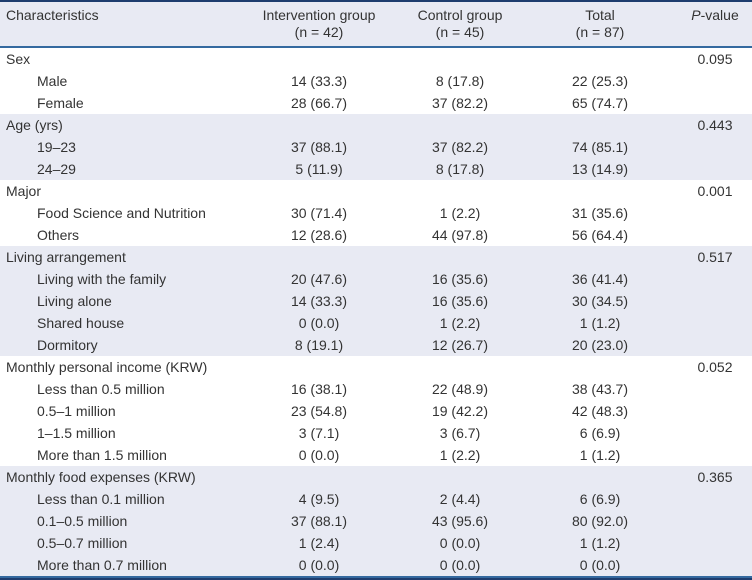  Describe the element at coordinates (460, 279) in the screenshot. I see `control-cell: 16 (35.6)` at that location.